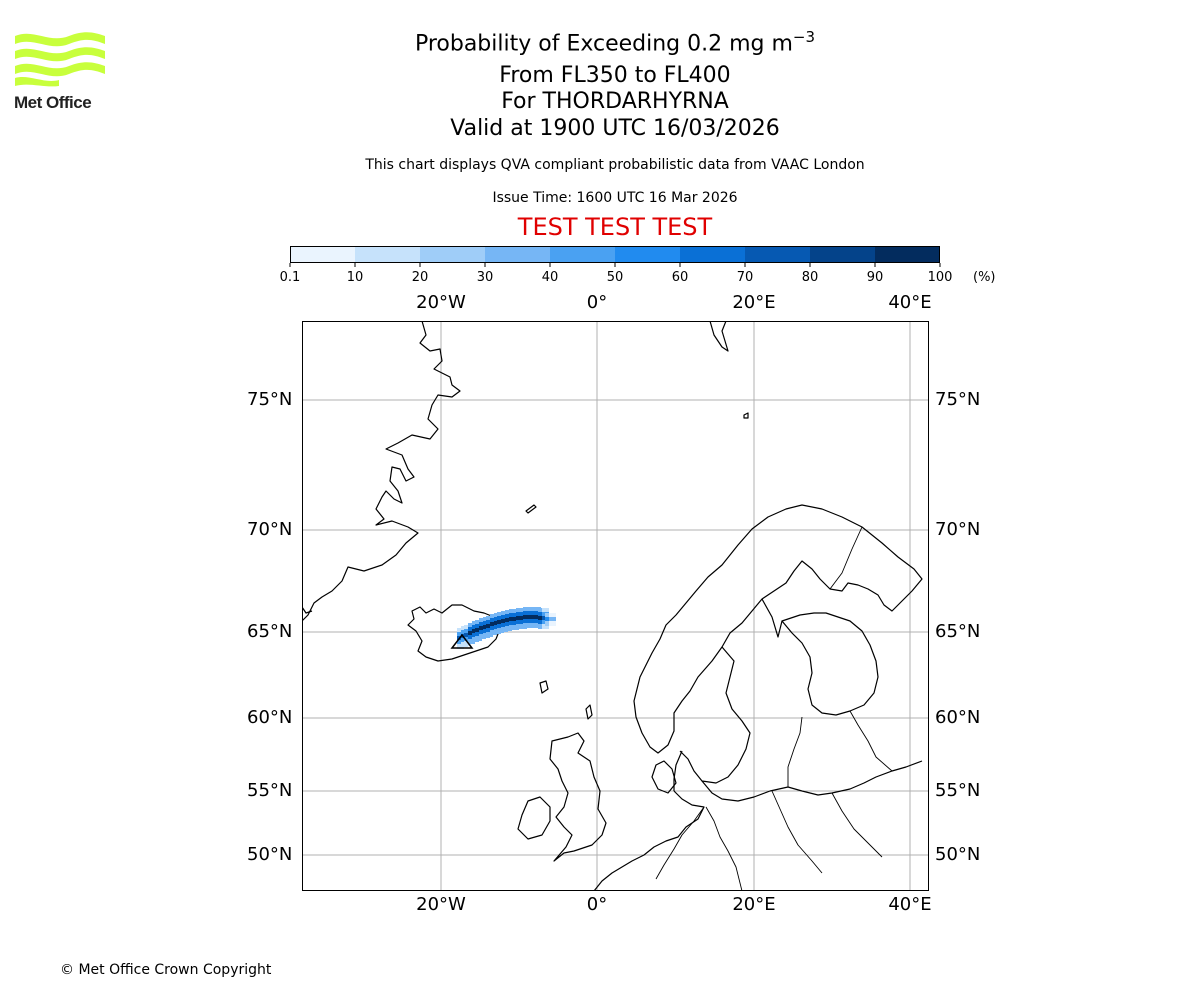 Image resolution: width=1200 pixels, height=1000 pixels. I want to click on chart-title-text: Probability of Exceeding 0.2 mg m, so click(603, 44).